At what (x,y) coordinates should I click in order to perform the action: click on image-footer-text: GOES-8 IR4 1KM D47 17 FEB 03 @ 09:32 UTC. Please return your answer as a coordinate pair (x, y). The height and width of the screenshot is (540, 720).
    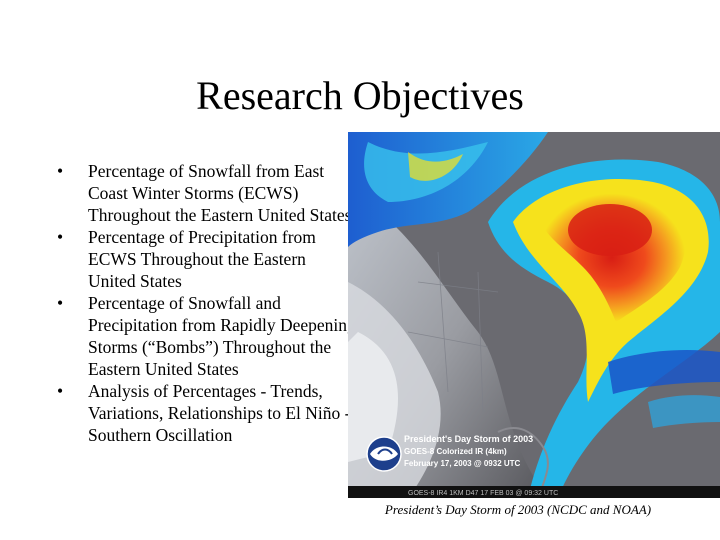
    Looking at the image, I should click on (483, 493).